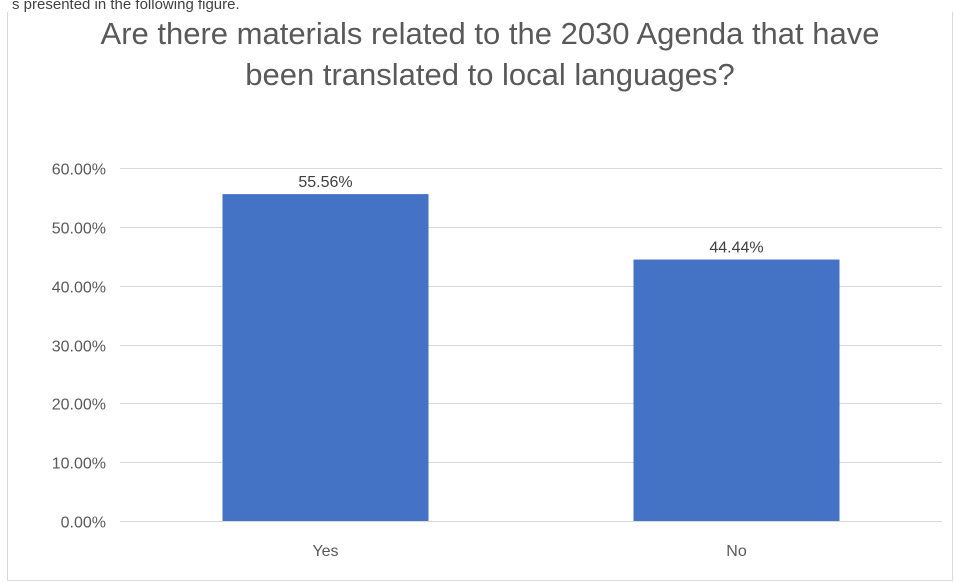 The width and height of the screenshot is (954, 582). Describe the element at coordinates (83, 523) in the screenshot. I see `y-tick-label: 0.00%` at that location.